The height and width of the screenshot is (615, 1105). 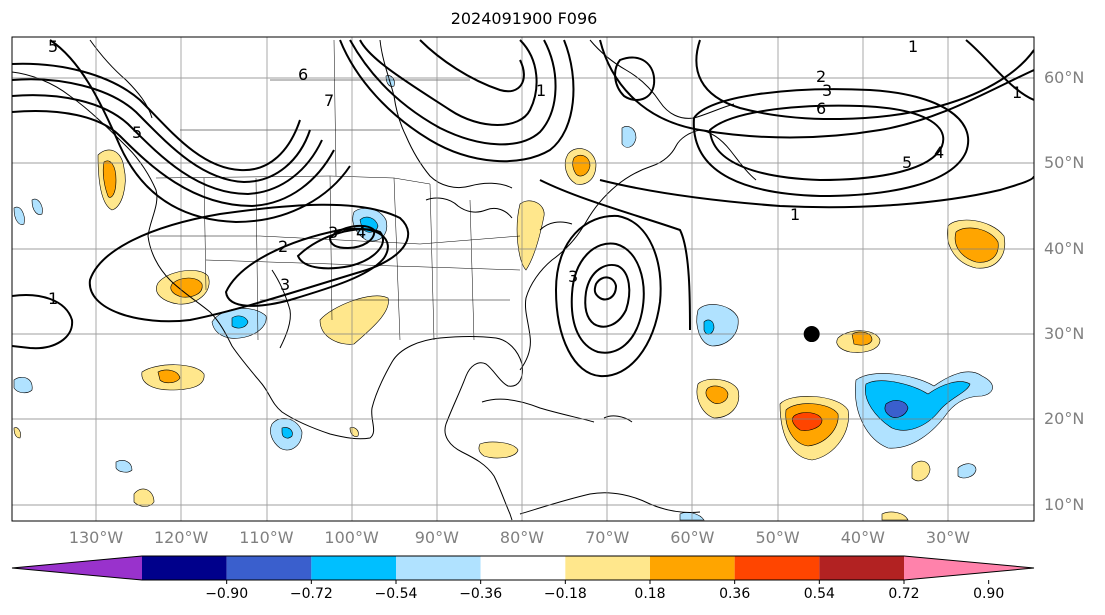 What do you see at coordinates (522, 537) in the screenshot?
I see `lon-label: 80°W` at bounding box center [522, 537].